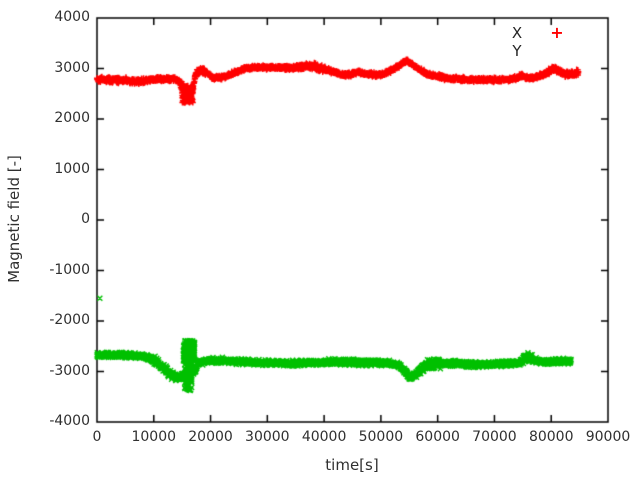 This screenshot has height=480, width=640. What do you see at coordinates (267, 437) in the screenshot?
I see `x-tick-label: 30000` at bounding box center [267, 437].